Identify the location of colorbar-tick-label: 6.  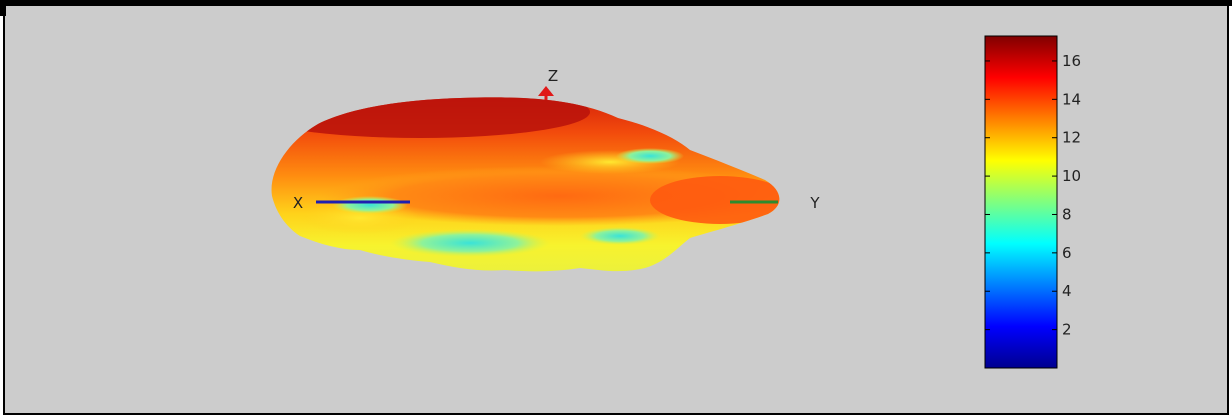
(1067, 253).